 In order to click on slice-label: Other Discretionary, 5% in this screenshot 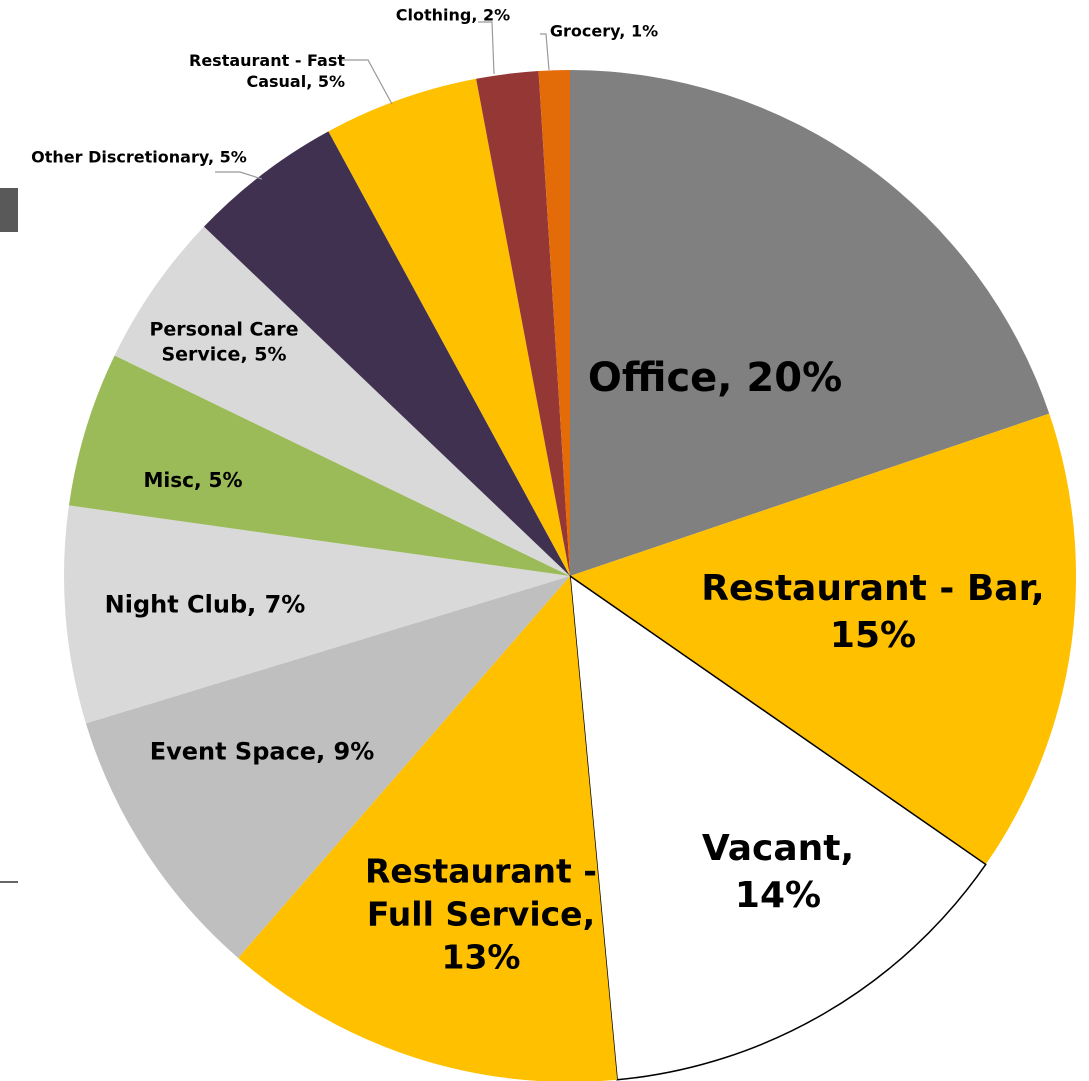, I will do `click(139, 157)`.